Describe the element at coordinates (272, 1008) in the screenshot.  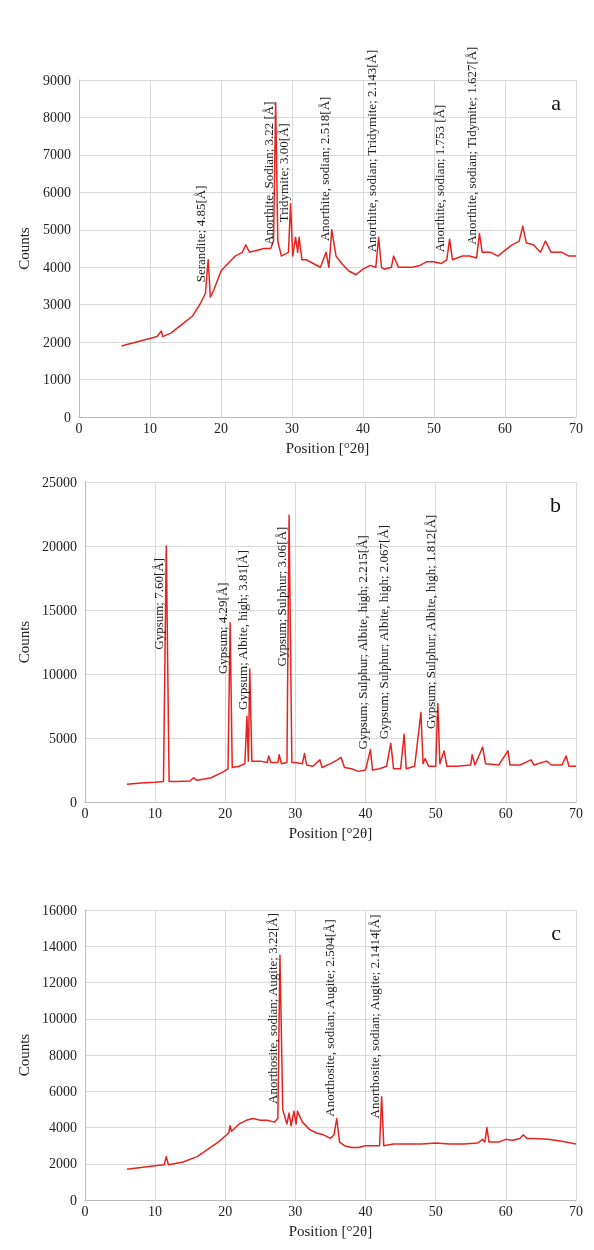
I see `annotation: Anorthosite, sodian; Augite; 3.22[Å]` at that location.